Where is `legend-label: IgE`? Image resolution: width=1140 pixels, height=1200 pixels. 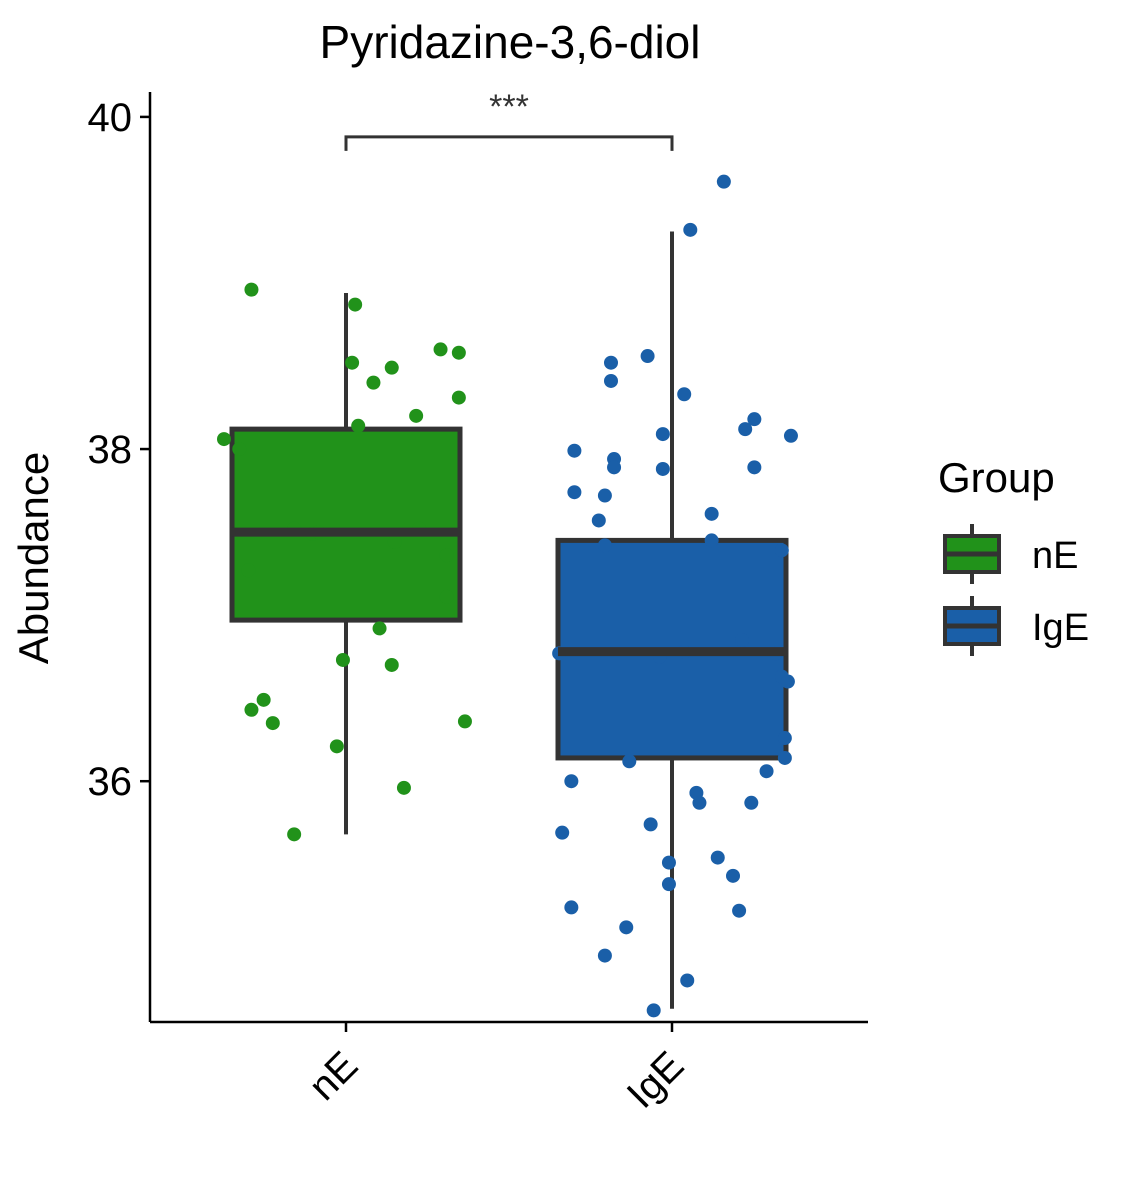 legend-label: IgE is located at coordinates (1060, 628).